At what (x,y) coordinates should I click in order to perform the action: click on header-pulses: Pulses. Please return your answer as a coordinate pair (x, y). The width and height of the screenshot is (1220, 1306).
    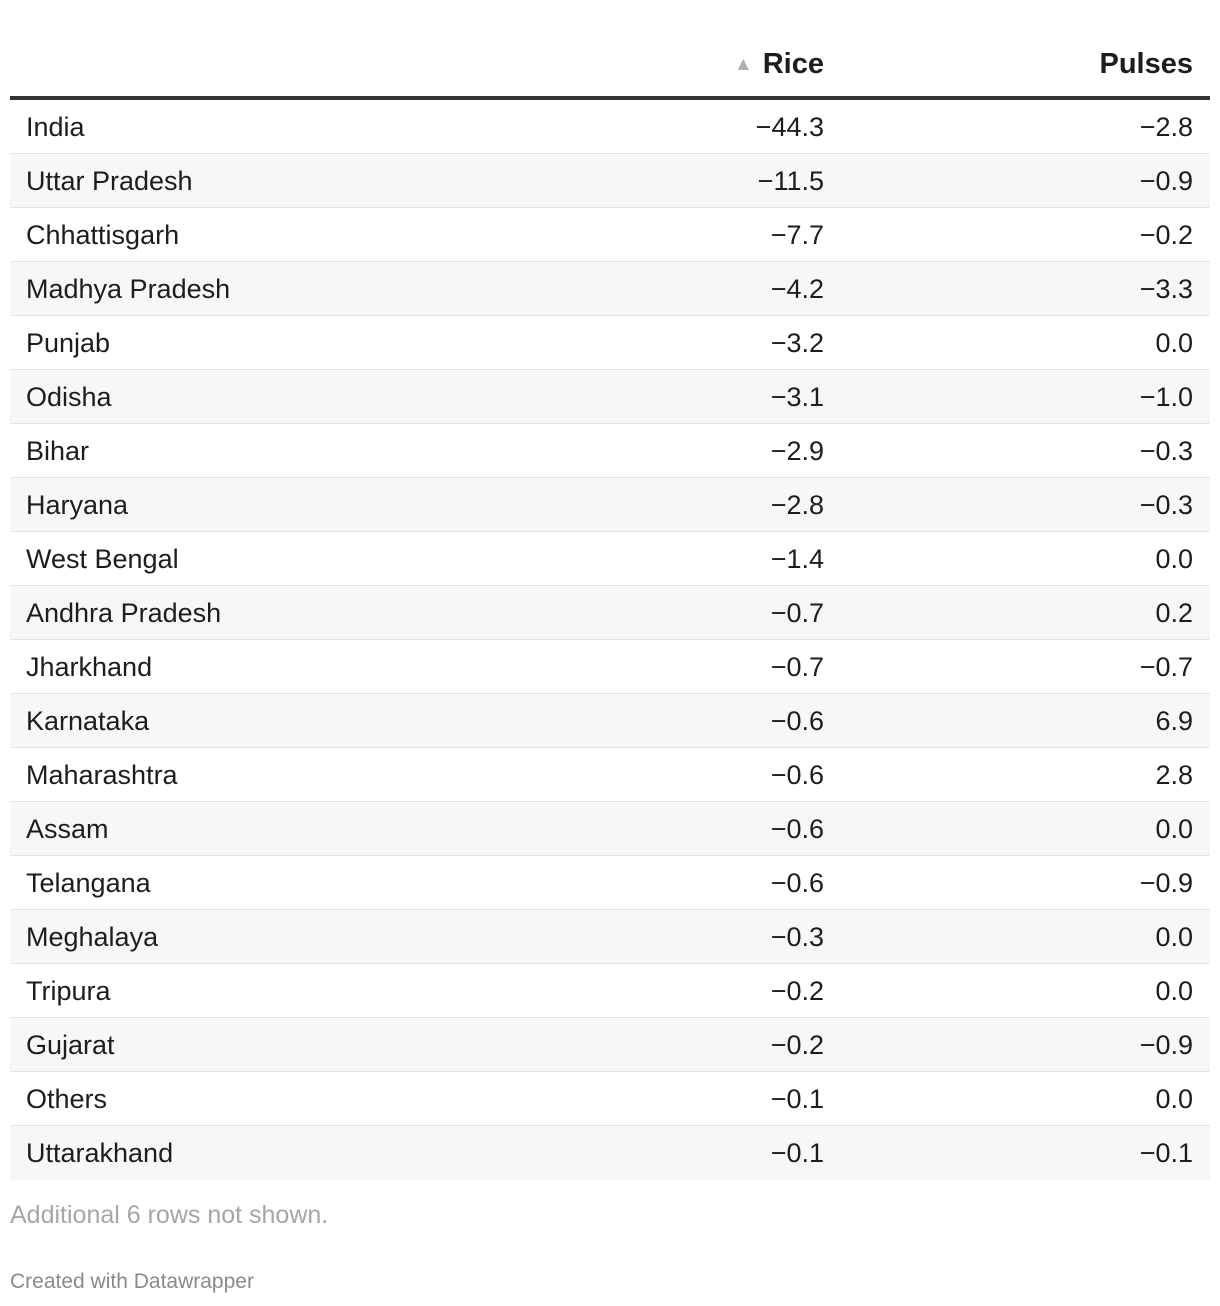
    Looking at the image, I should click on (1146, 64).